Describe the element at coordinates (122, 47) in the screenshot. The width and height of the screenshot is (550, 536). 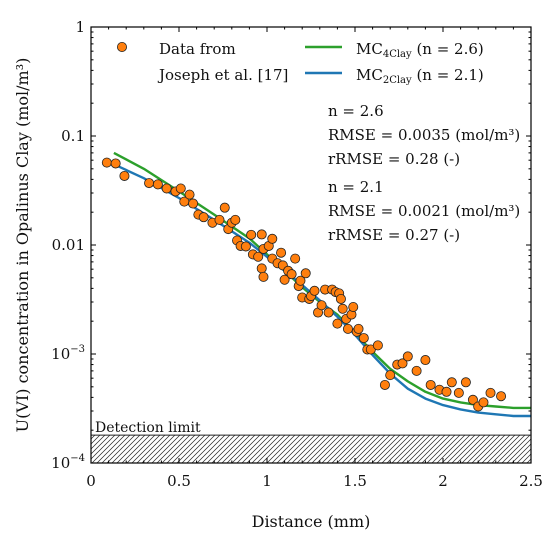
I see `legend-scatter-marker` at that location.